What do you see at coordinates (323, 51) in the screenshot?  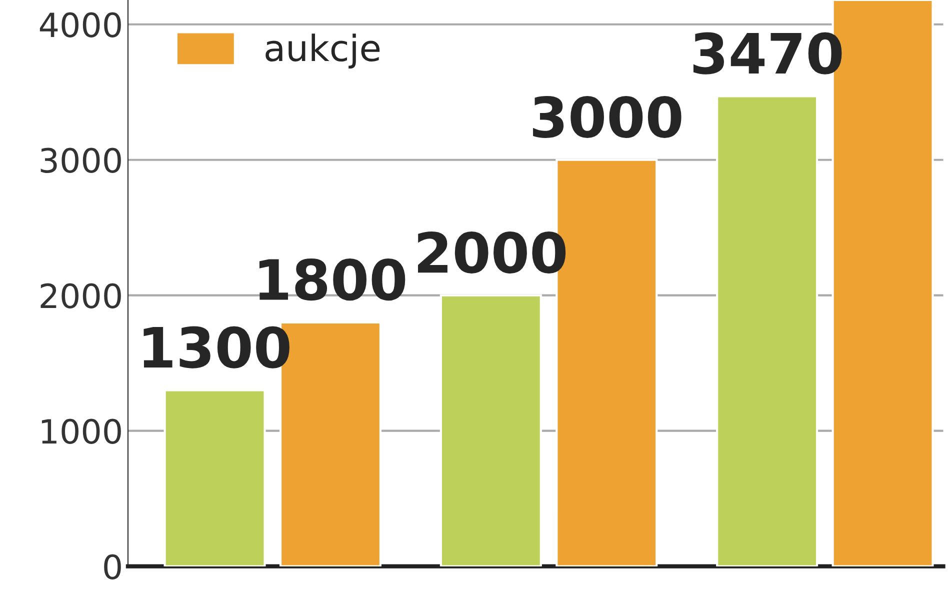 I see `legend-label: aukcje` at bounding box center [323, 51].